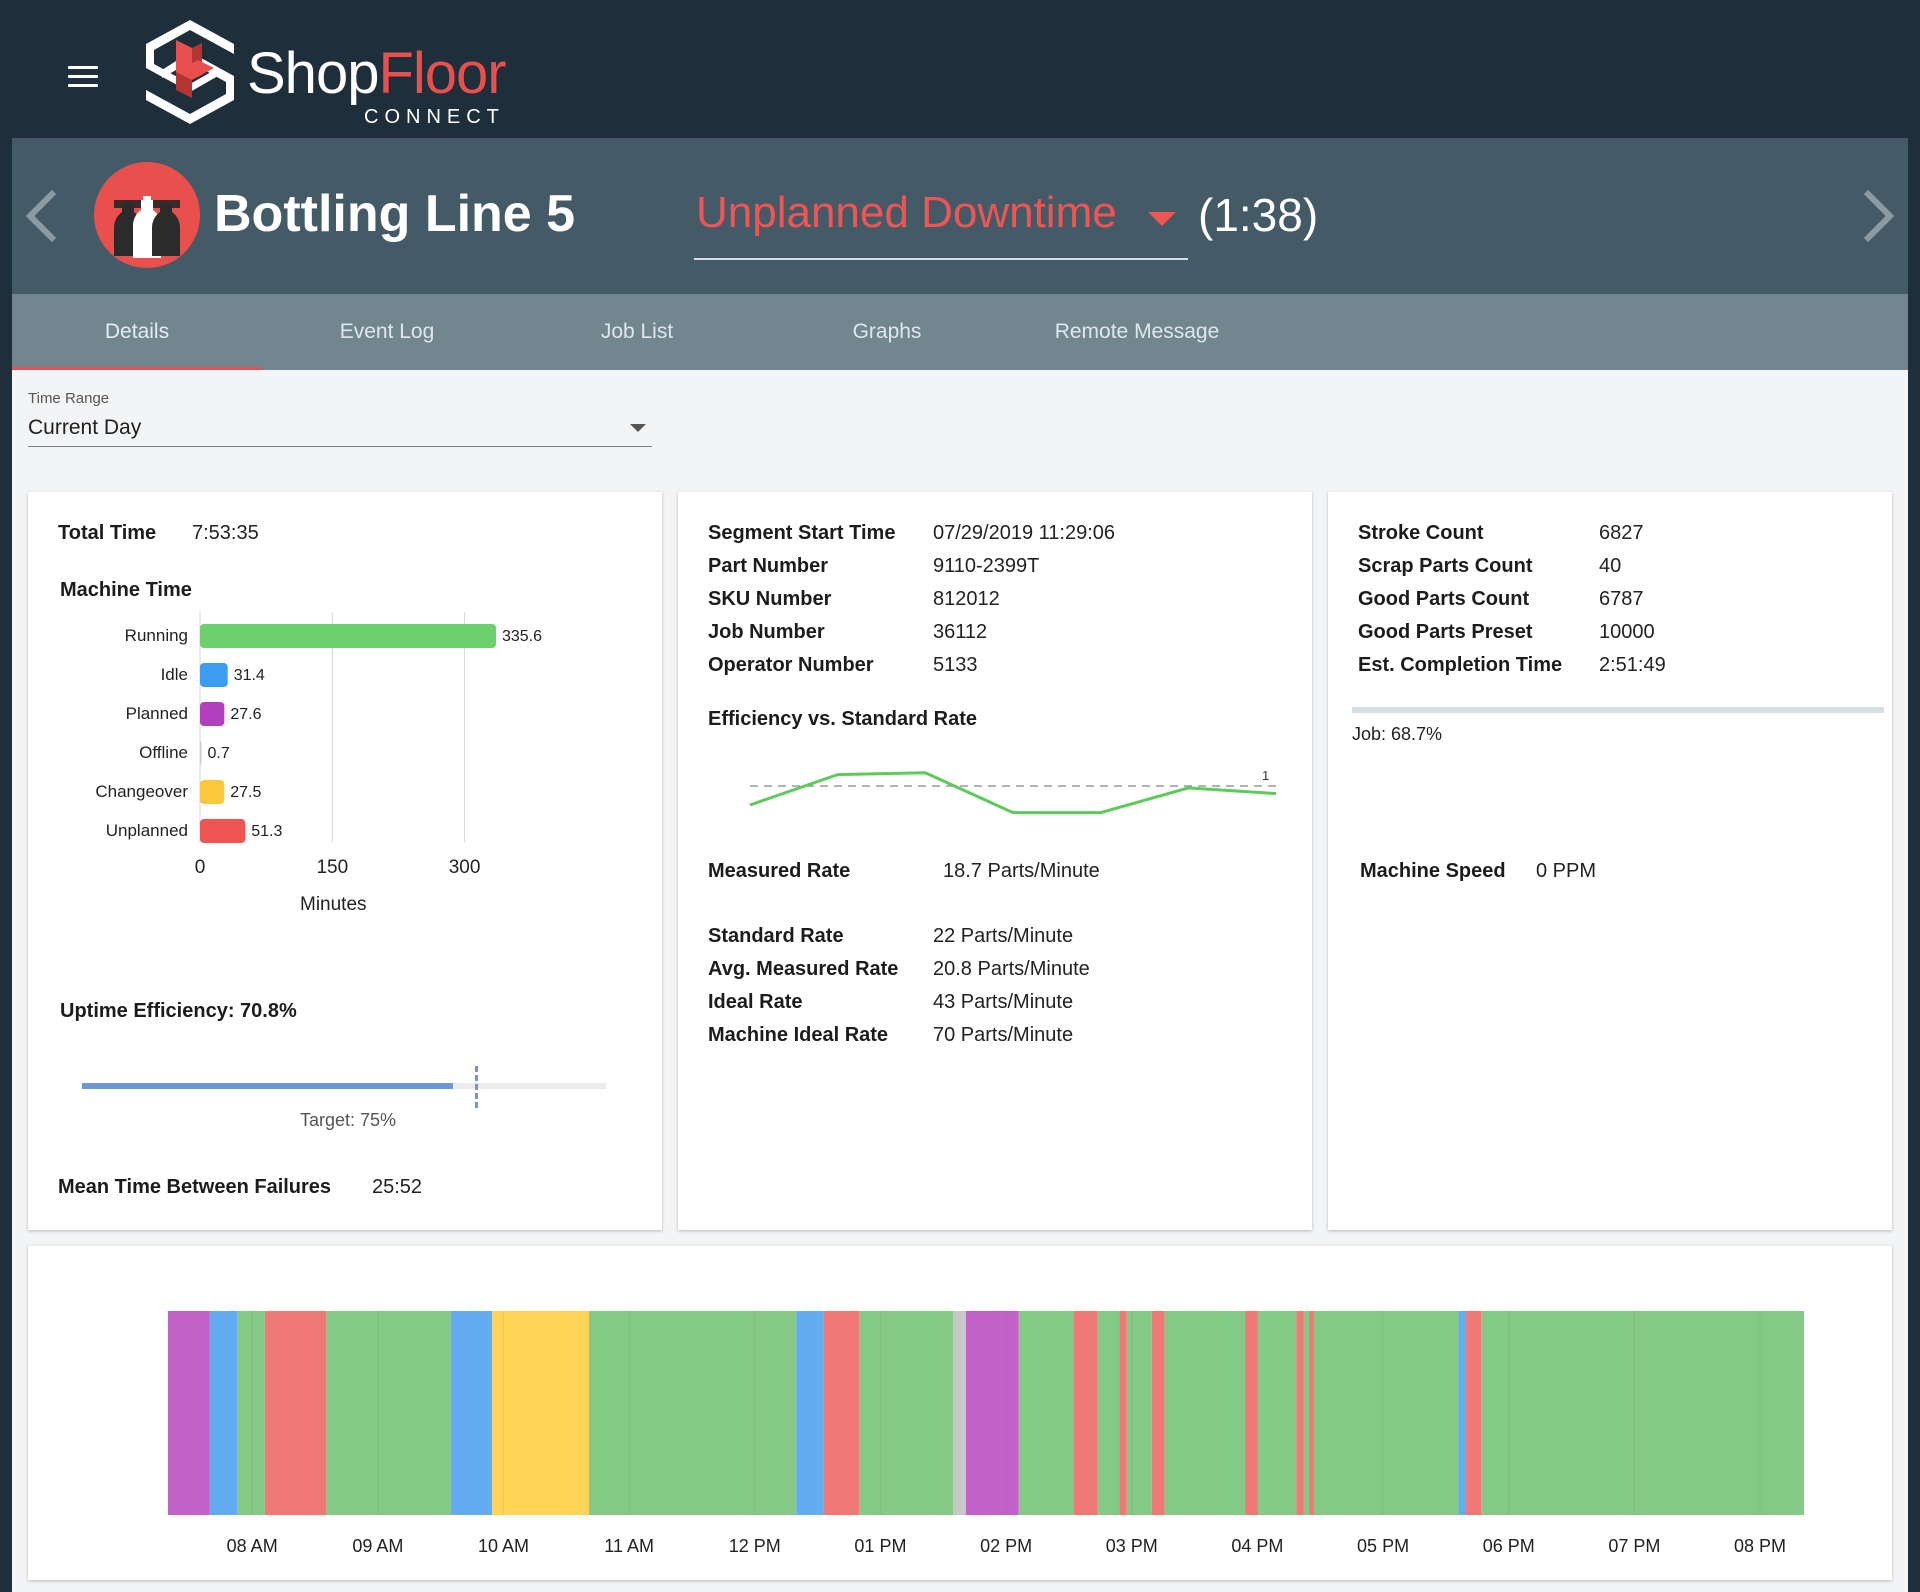  I want to click on measured-rate-value: 18.7 Parts/Minute, so click(1021, 871).